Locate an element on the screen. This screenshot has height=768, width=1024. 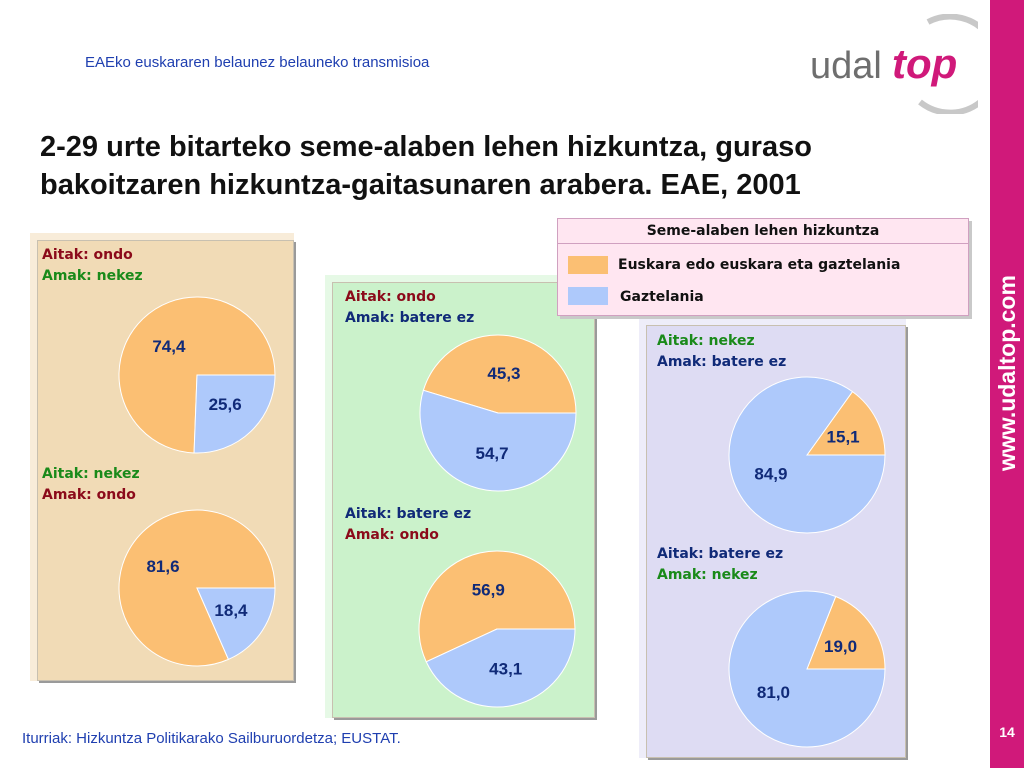
brand-sidebar: www.udaltop.com 14 is located at coordinates (1007, 384).